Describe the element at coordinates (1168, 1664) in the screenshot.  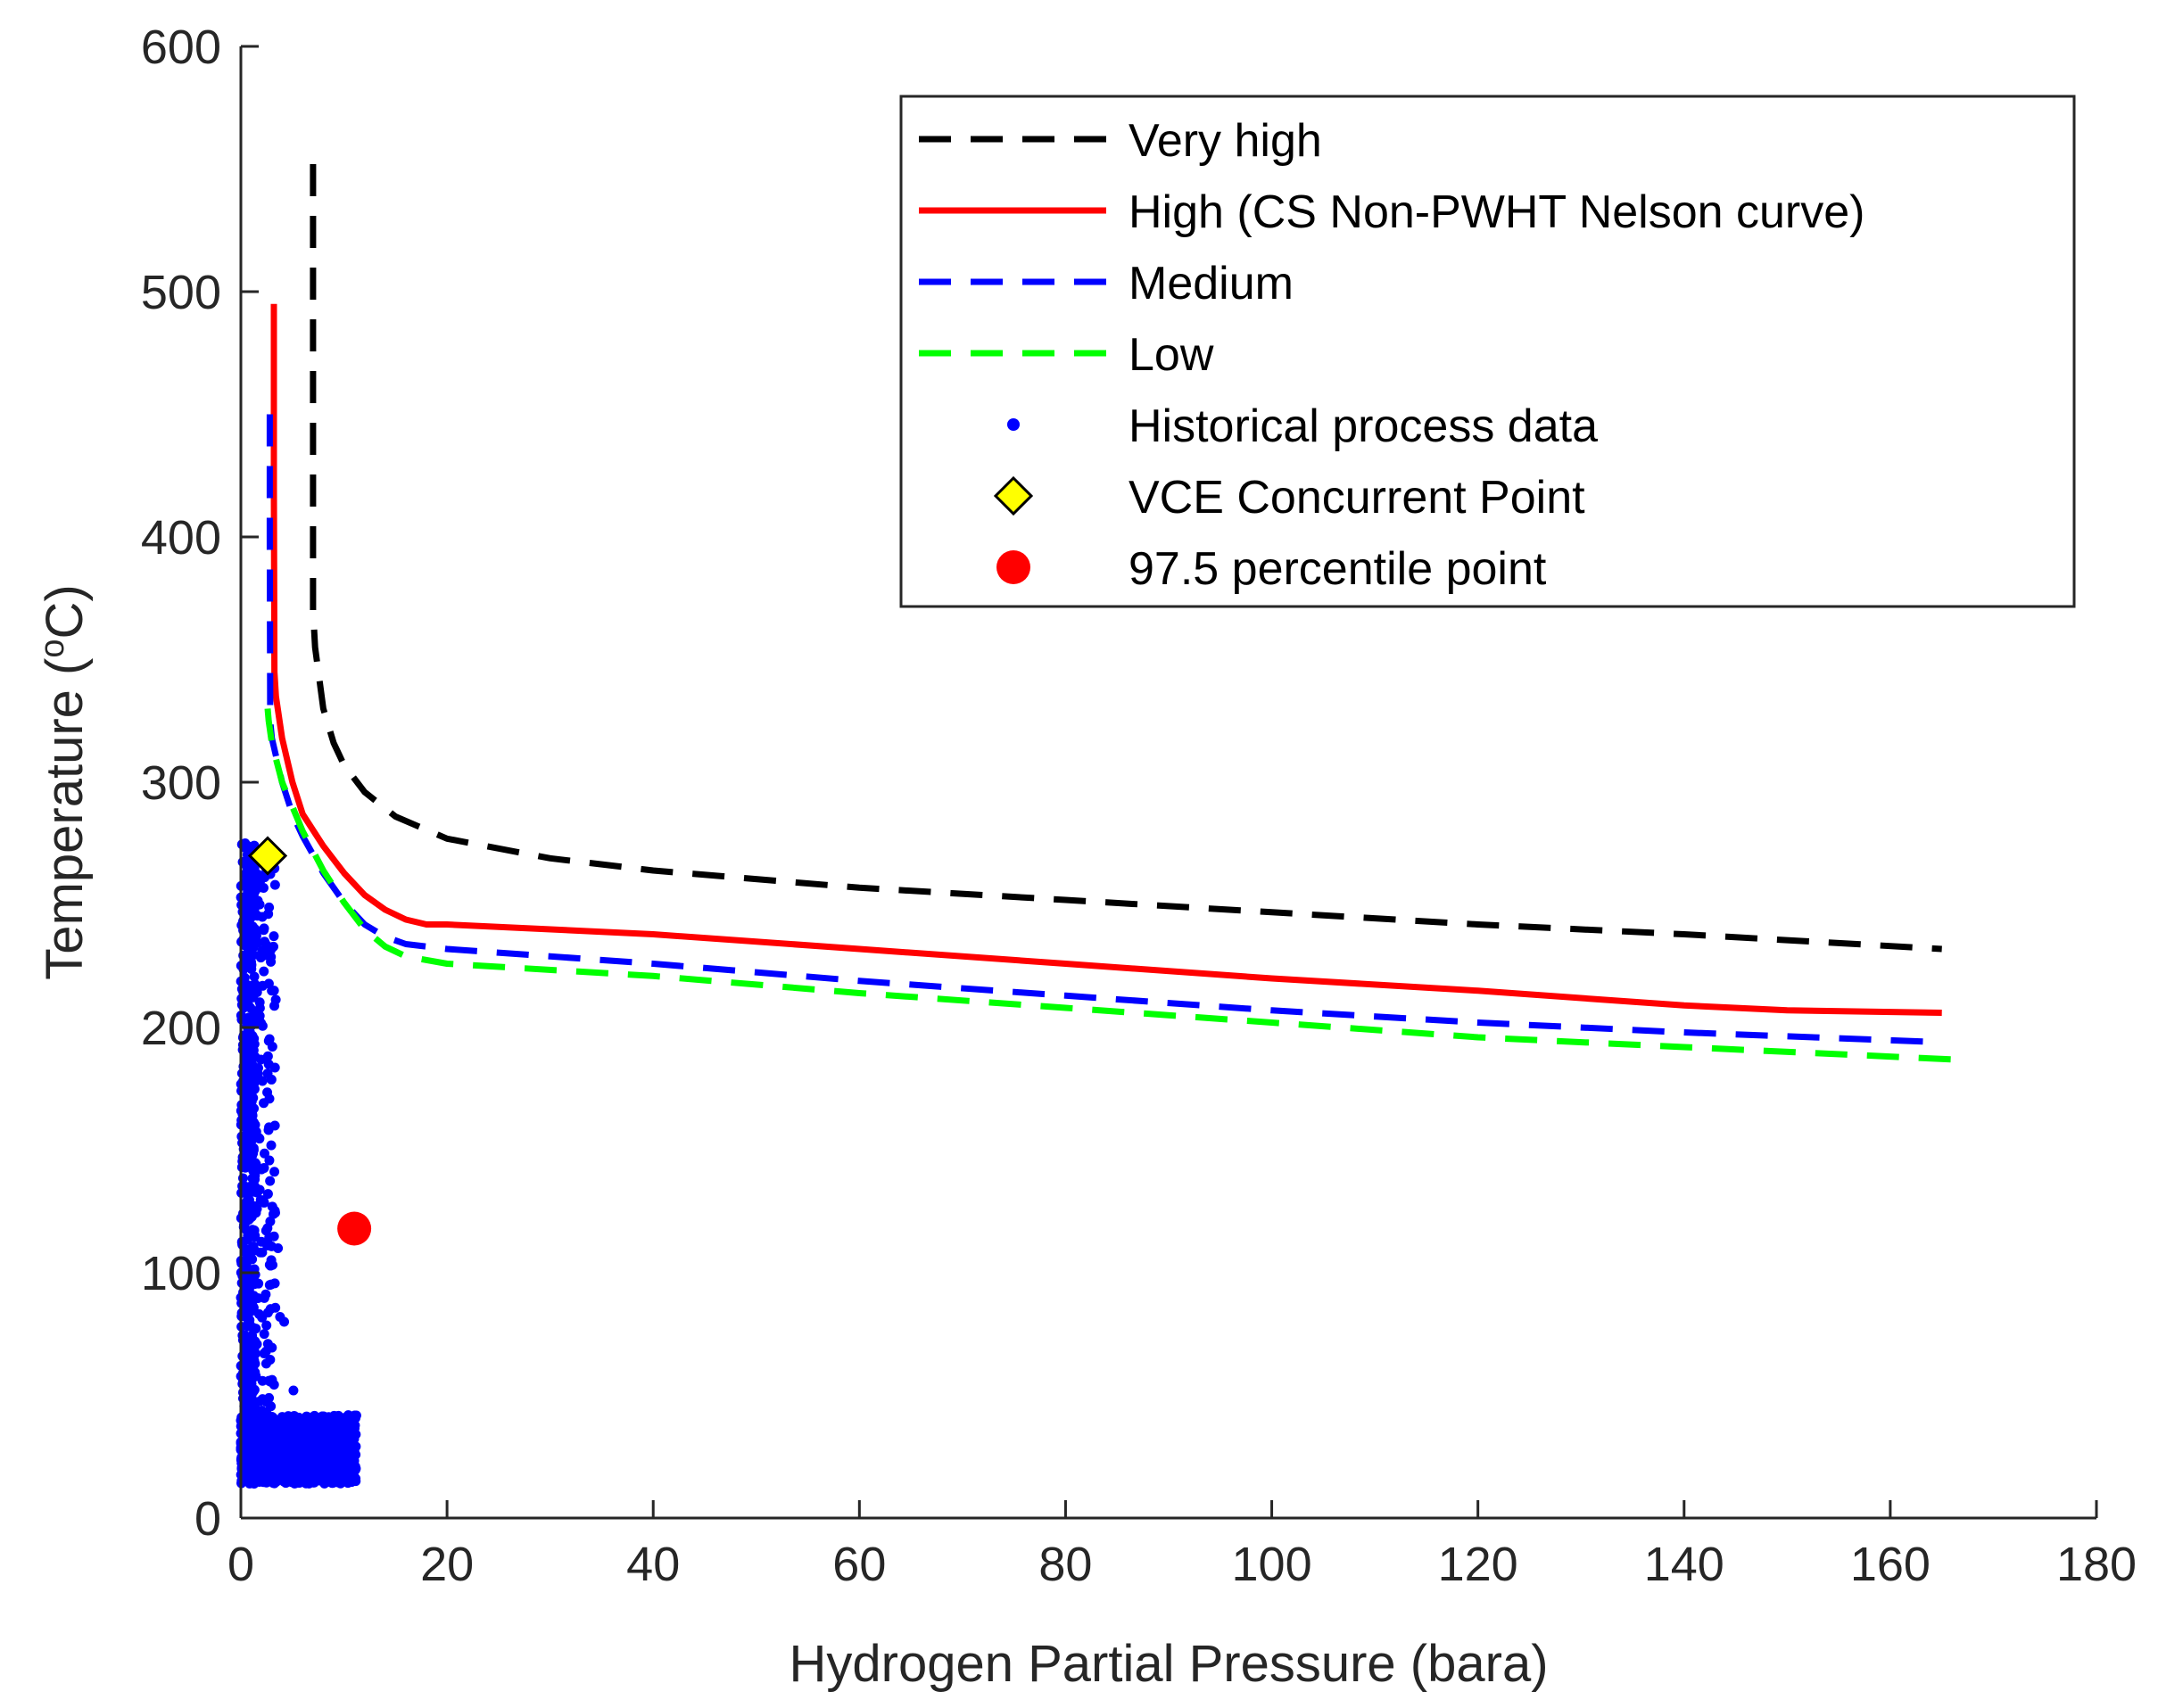
I see `x-axis-label: Hydrogen Partial Pressure (bara)` at that location.